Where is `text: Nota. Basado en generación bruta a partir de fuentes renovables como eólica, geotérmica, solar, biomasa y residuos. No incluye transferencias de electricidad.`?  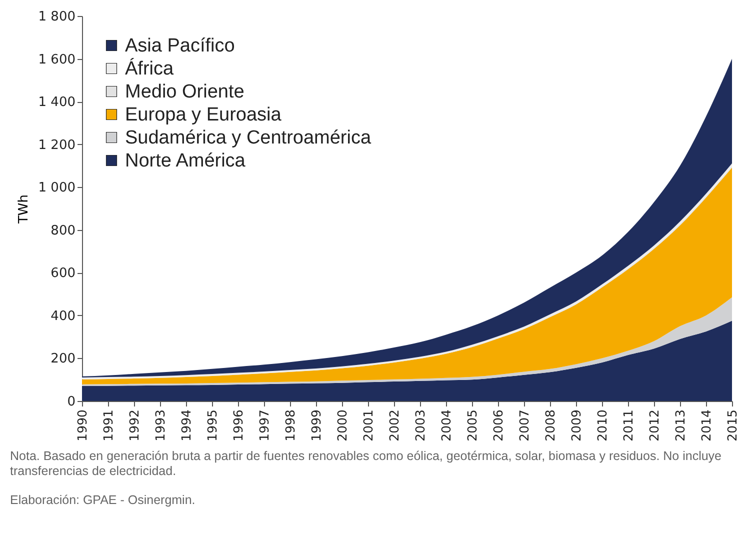 text: Nota. Basado en generación bruta a partir de fuentes renovables como eólica, geotérmica, solar, biomasa y residuos. No incluye transferencias de electricidad. is located at coordinates (366, 464).